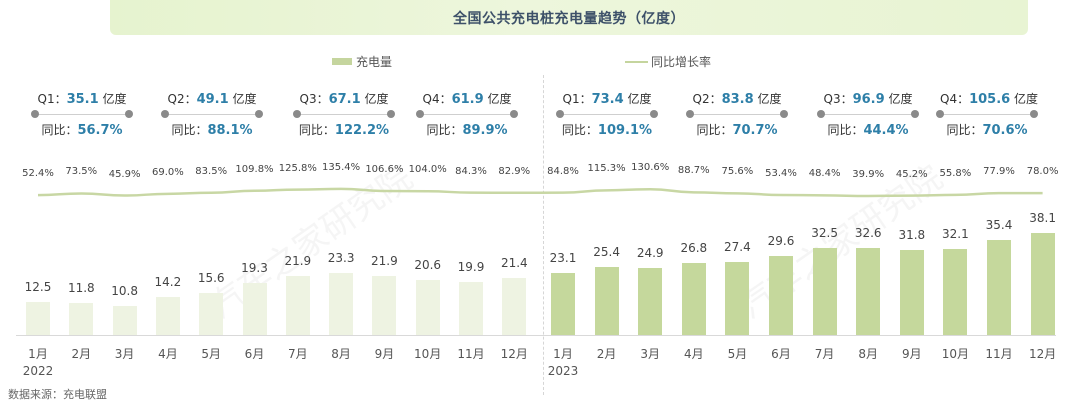 The height and width of the screenshot is (407, 1080). I want to click on legend-item-line: 同比增长率, so click(668, 61).